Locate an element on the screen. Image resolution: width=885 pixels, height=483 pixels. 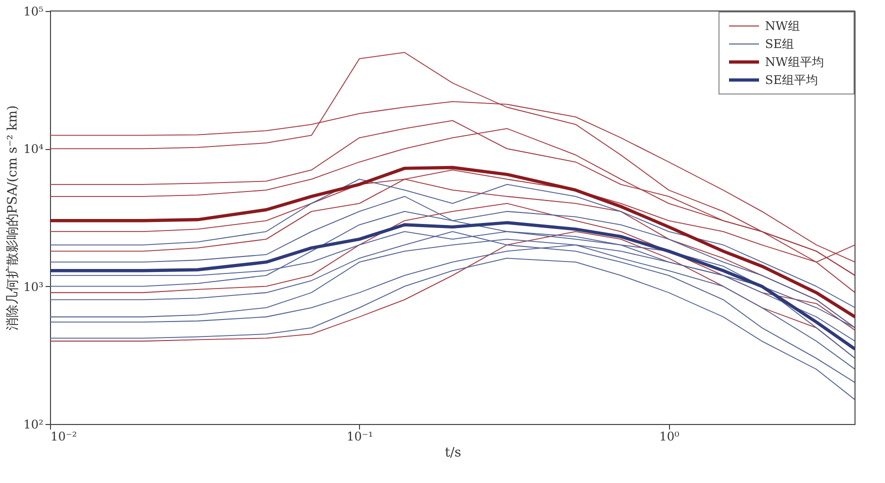
y-axis-title: 消除几何扩散影响的PSA/(cm s⁻² km) is located at coordinates (12, 218).